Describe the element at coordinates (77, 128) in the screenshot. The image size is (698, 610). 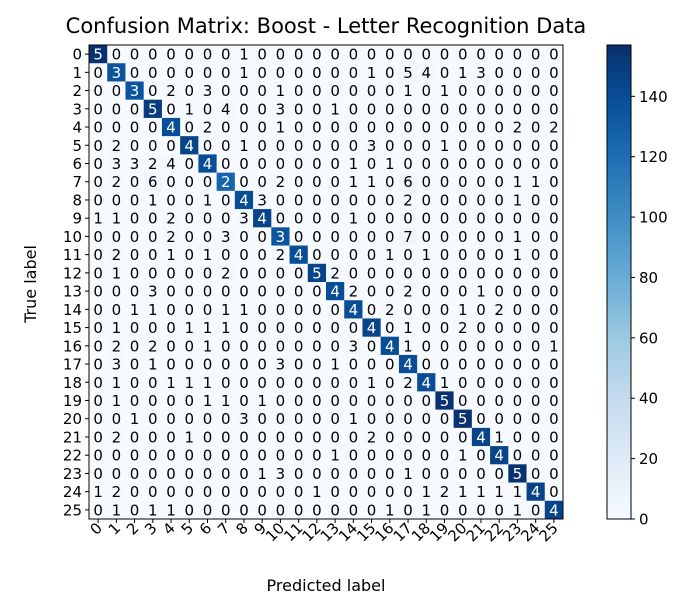
I see `y-tick-label: 4` at that location.